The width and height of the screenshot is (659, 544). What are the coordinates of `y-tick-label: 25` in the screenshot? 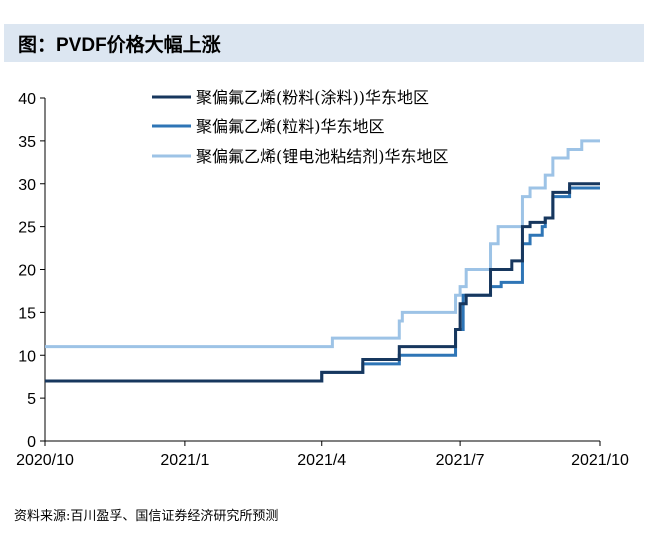 It's located at (27, 228).